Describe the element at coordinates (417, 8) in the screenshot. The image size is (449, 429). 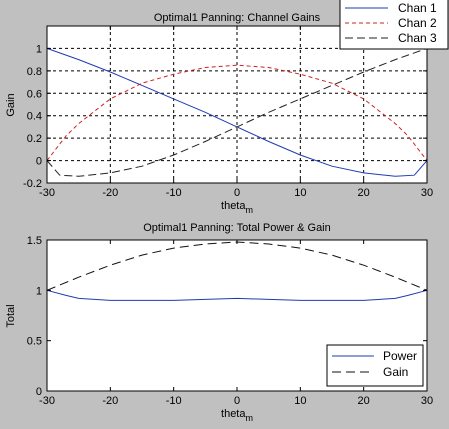
I see `legend-chan1-label: Chan 1` at that location.